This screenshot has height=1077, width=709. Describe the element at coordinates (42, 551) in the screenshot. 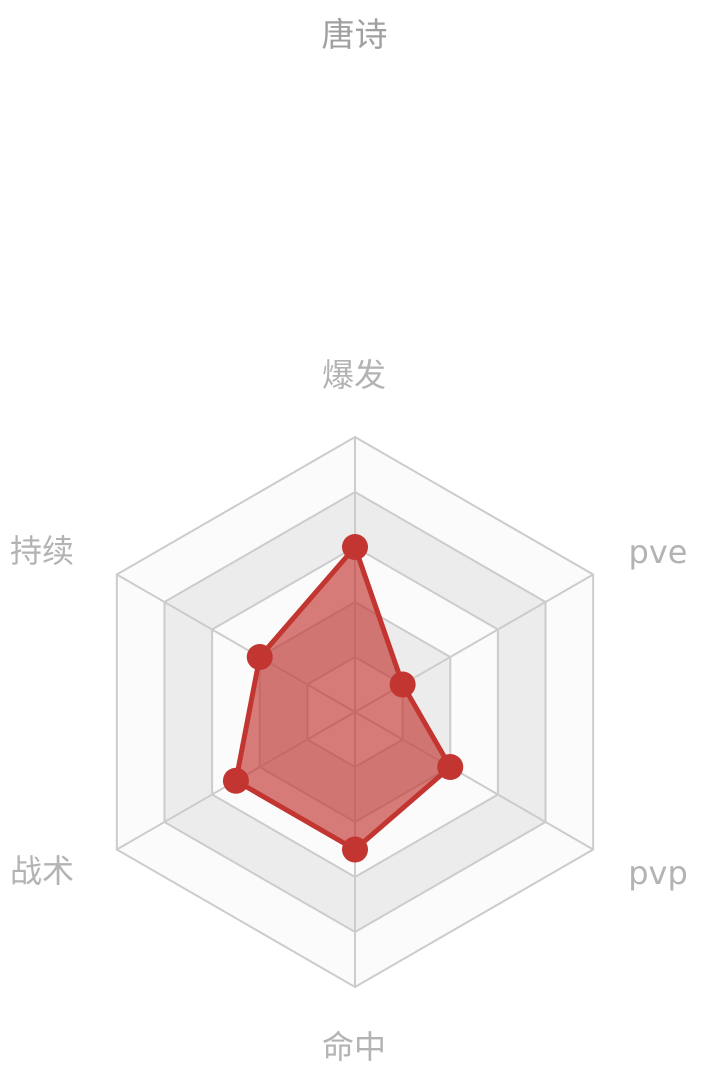

I see `axis-label: 持续` at that location.